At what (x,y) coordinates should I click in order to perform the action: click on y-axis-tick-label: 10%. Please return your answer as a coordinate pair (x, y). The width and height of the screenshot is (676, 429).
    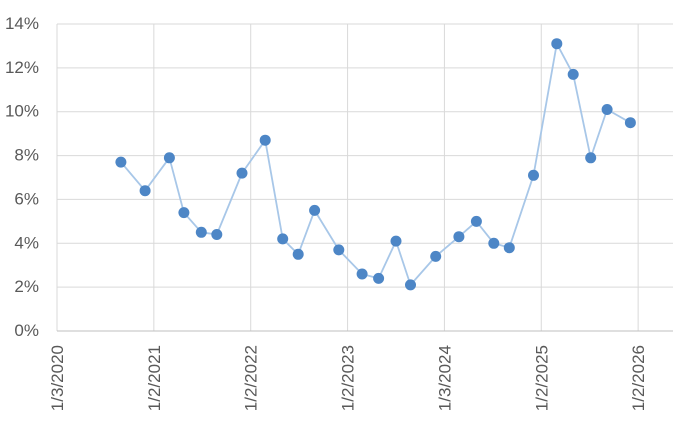
    Looking at the image, I should click on (22, 111).